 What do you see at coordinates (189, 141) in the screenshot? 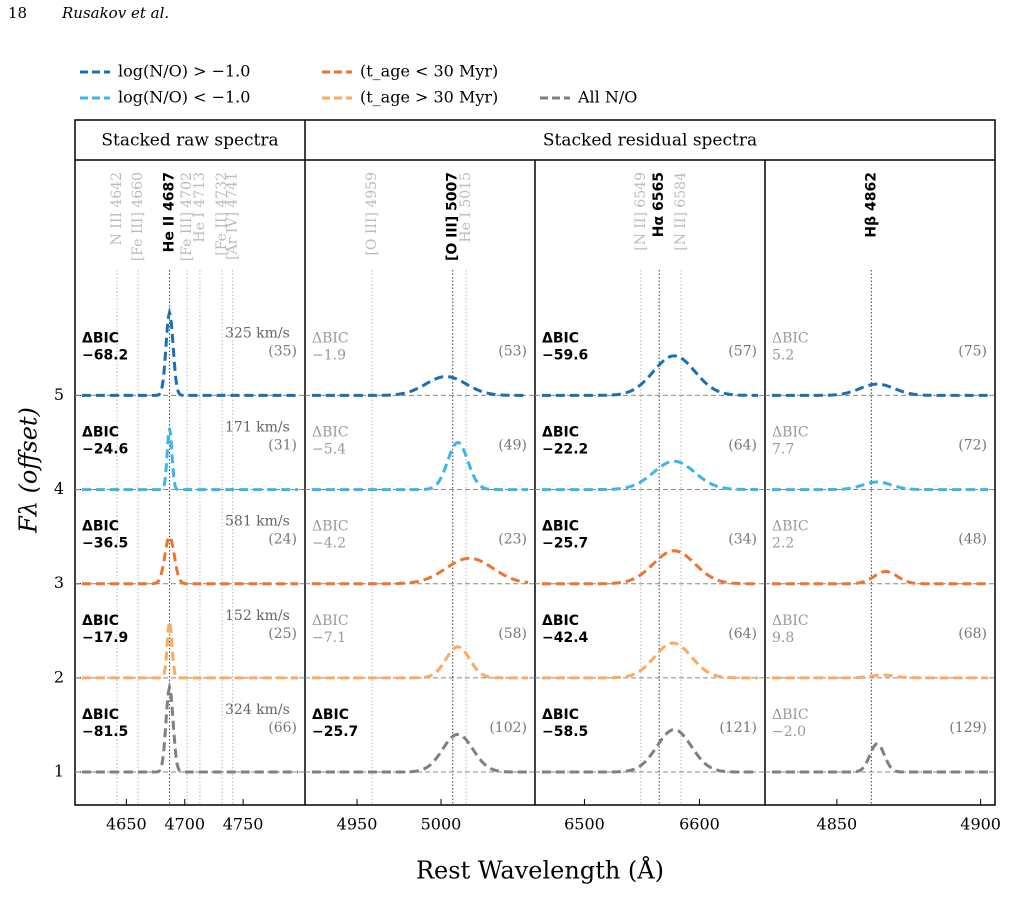
I see `group-title: Stacked raw spectra` at bounding box center [189, 141].